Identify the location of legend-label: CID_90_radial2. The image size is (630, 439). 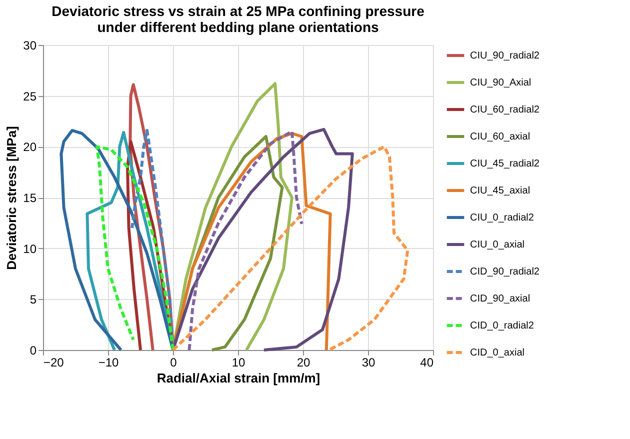
(505, 272).